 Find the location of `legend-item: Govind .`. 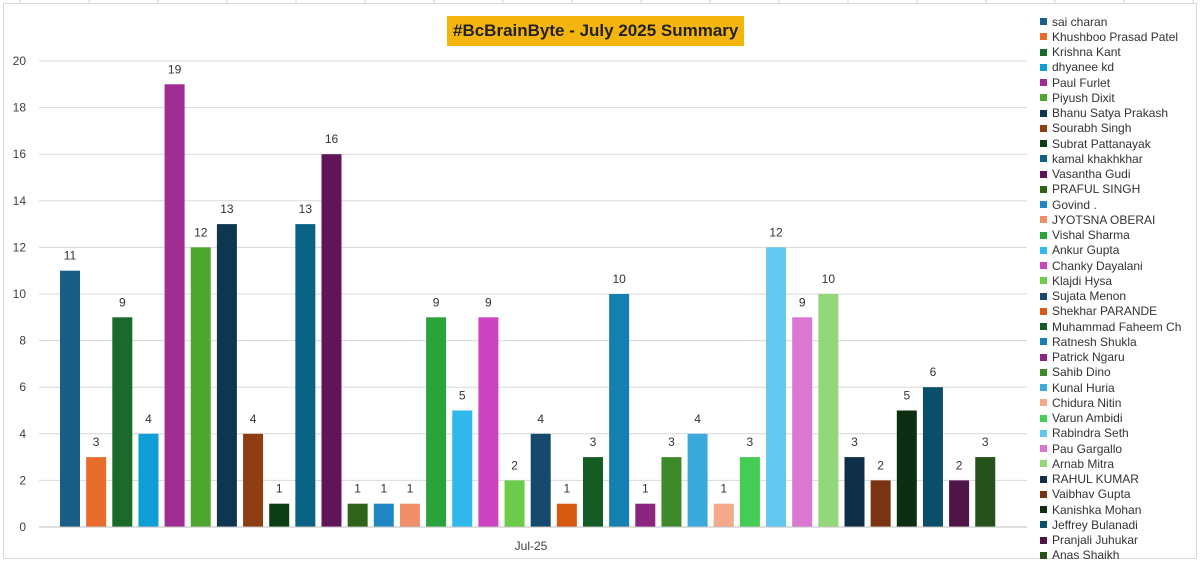

legend-item: Govind . is located at coordinates (1117, 204).